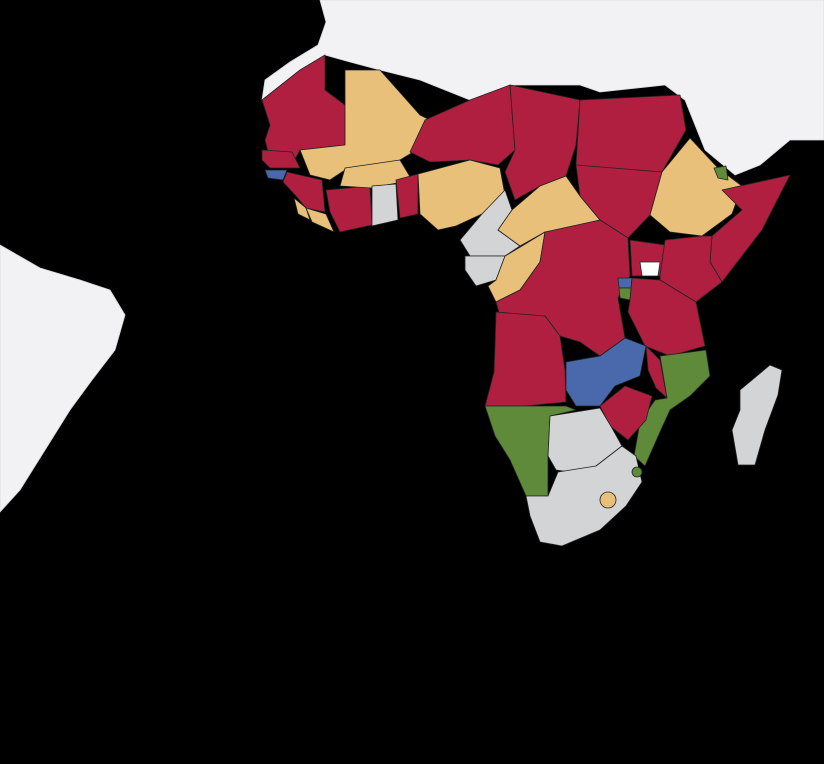 The height and width of the screenshot is (764, 824). Describe the element at coordinates (385, 205) in the screenshot. I see `ghana` at that location.